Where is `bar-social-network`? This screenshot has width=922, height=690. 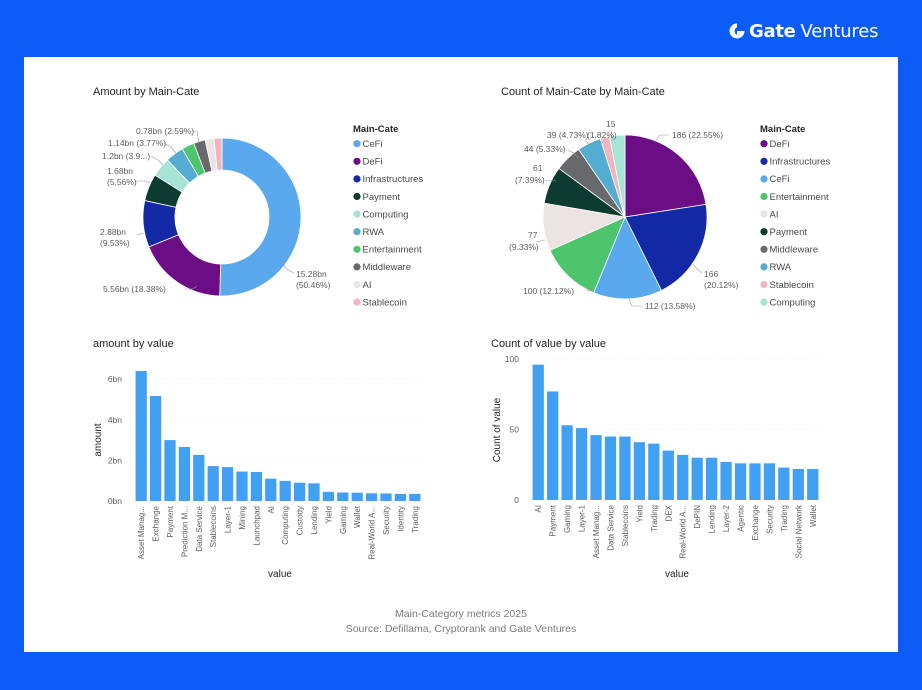 bar-social-network is located at coordinates (798, 484).